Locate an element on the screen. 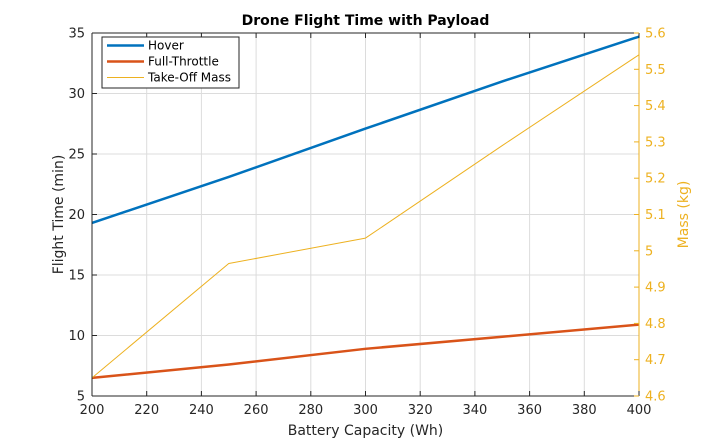 This screenshot has height=445, width=710. y2-tick-label: 4.8 is located at coordinates (655, 324).